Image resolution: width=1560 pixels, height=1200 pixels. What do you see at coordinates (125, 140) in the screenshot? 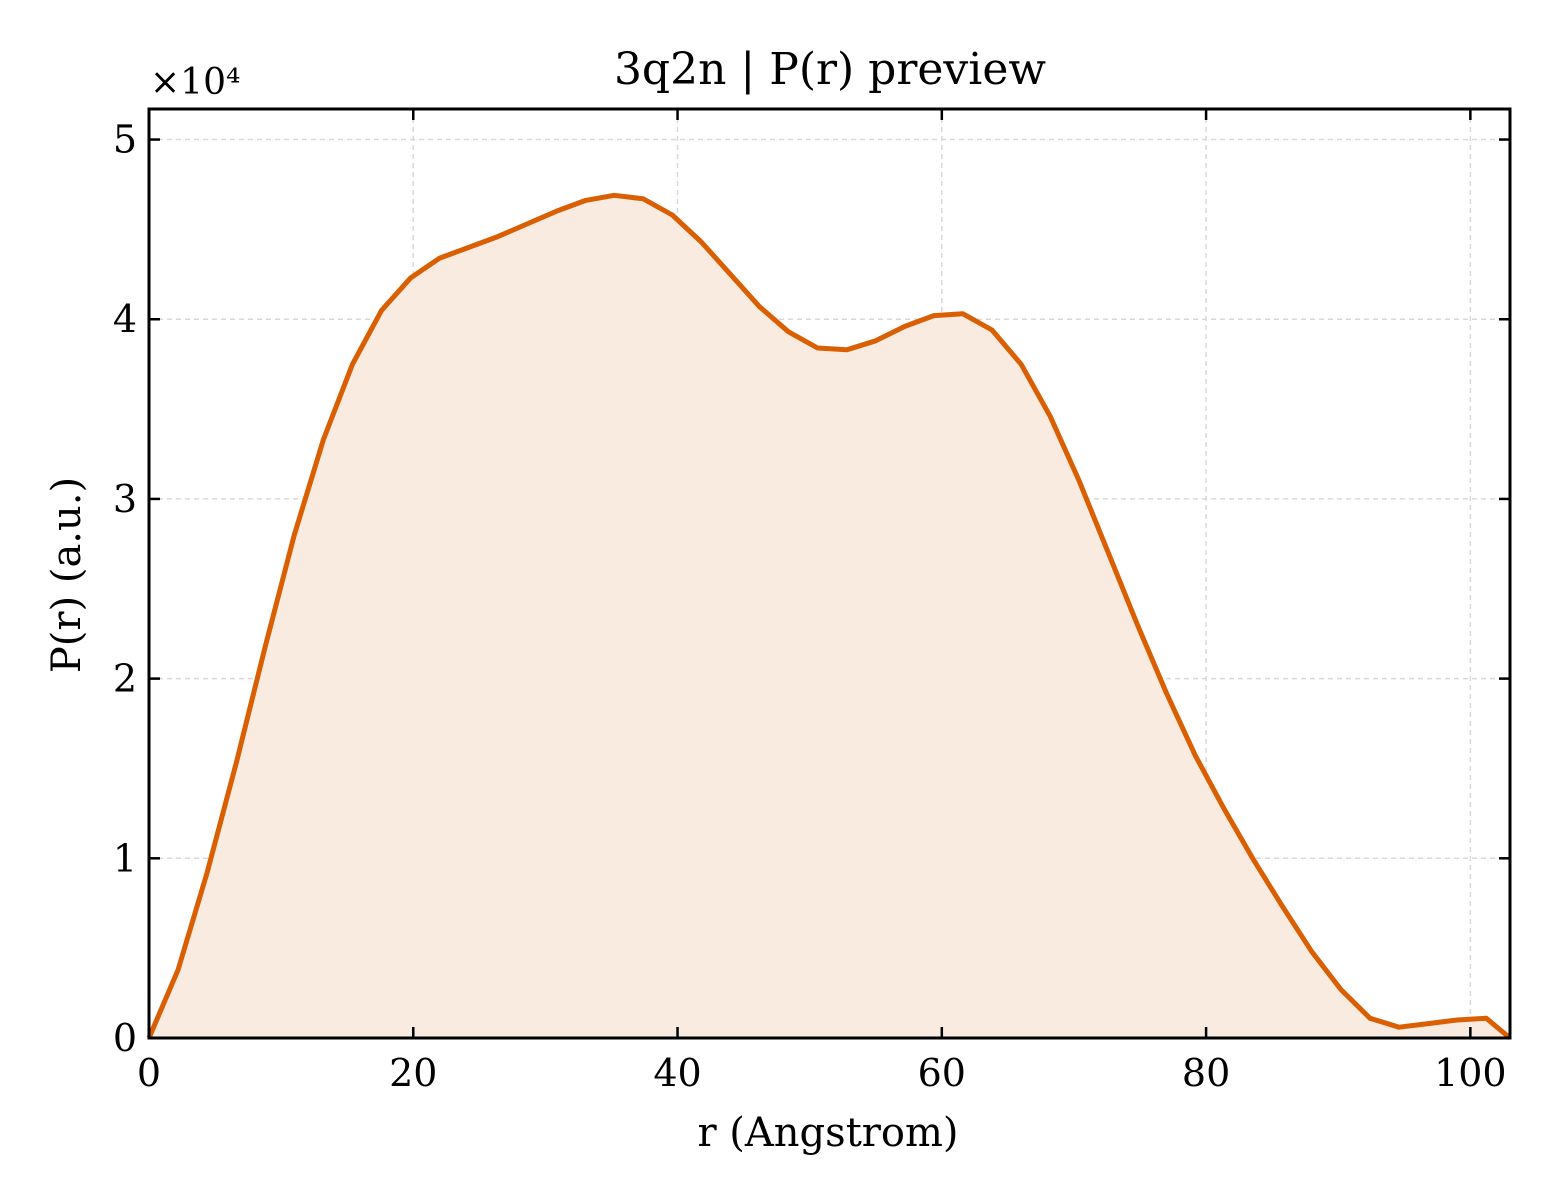
I see `y-tick-label: 5` at bounding box center [125, 140].